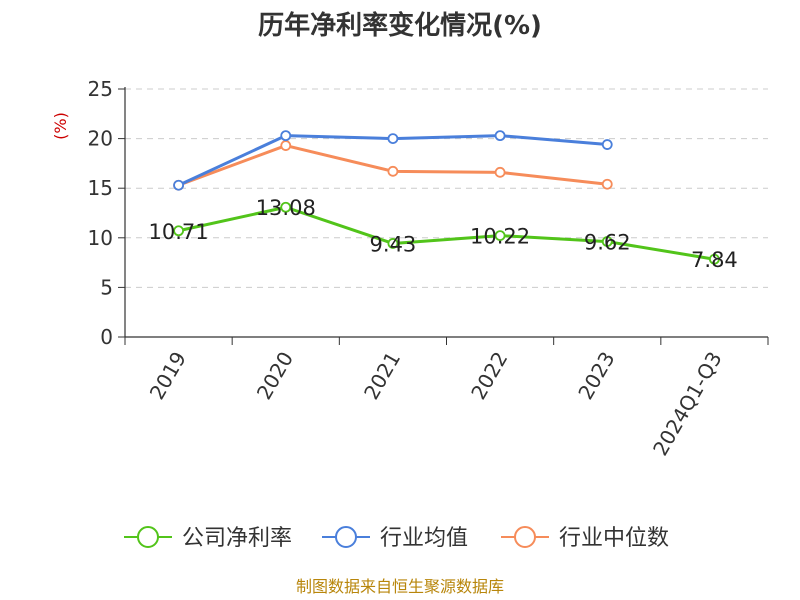 This screenshot has width=800, height=600. Describe the element at coordinates (424, 538) in the screenshot. I see `legend-label-1: 行业均值` at that location.